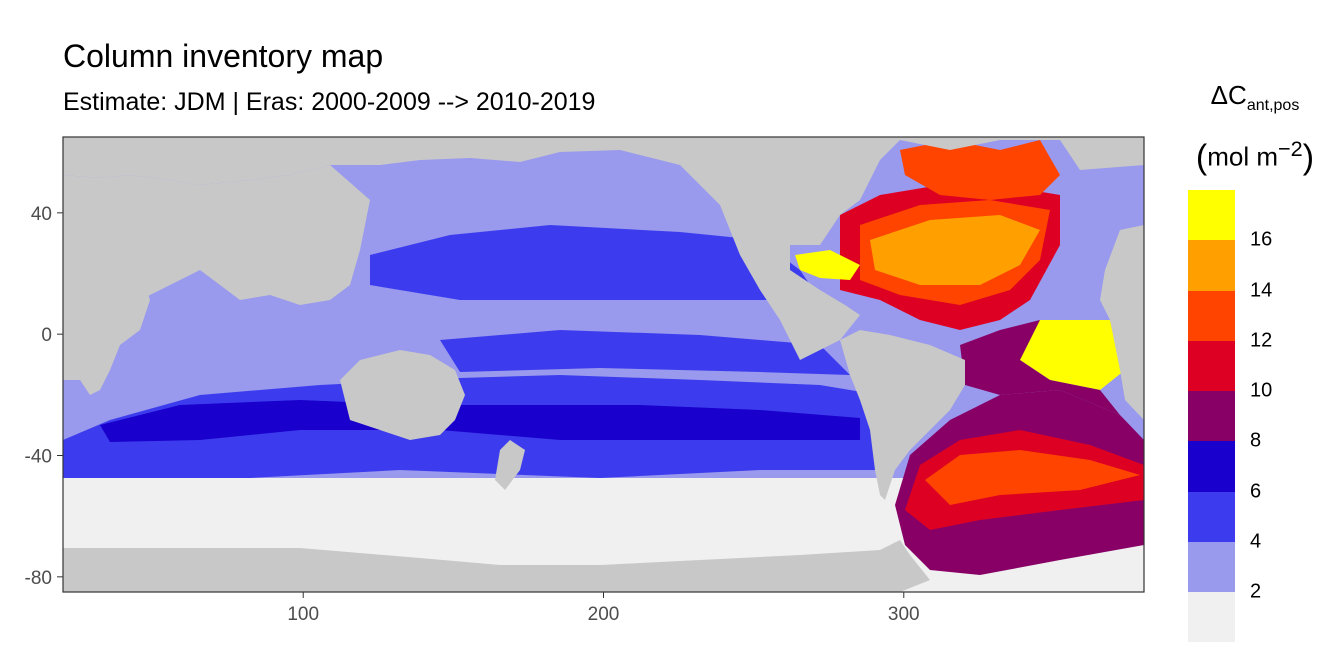 This screenshot has width=1344, height=672. What do you see at coordinates (1273, 106) in the screenshot?
I see `legend-title-subscript: ant,pos` at bounding box center [1273, 106].